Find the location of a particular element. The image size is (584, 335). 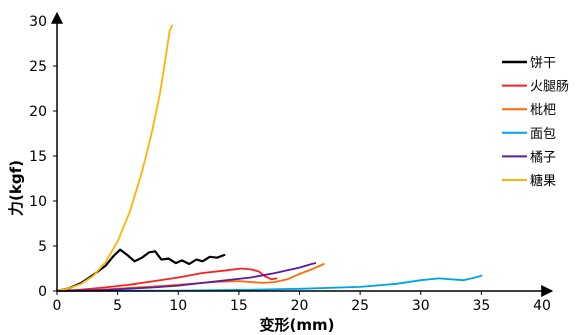

legend-label-4: 面包 is located at coordinates (543, 134).